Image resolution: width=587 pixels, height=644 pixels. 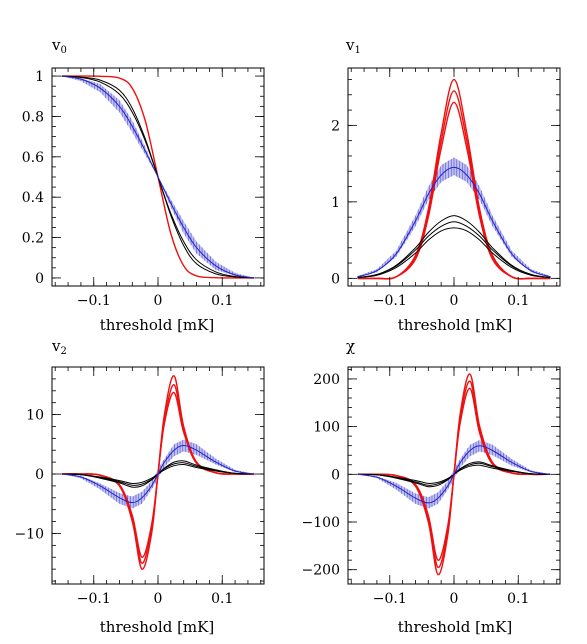 What do you see at coordinates (33, 239) in the screenshot?
I see `y-tick-label: 0.2` at bounding box center [33, 239].